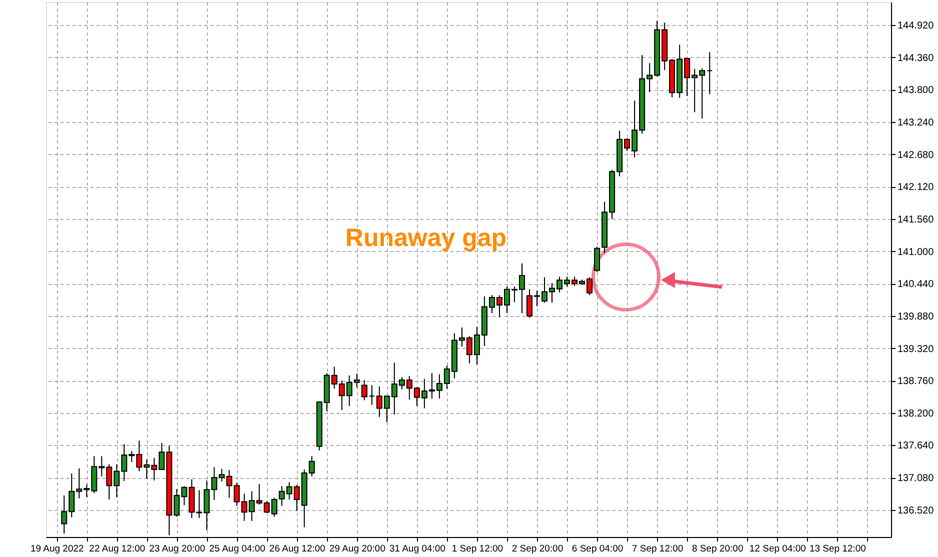  I want to click on x-tick-label: 19 Aug 2022, so click(57, 549).